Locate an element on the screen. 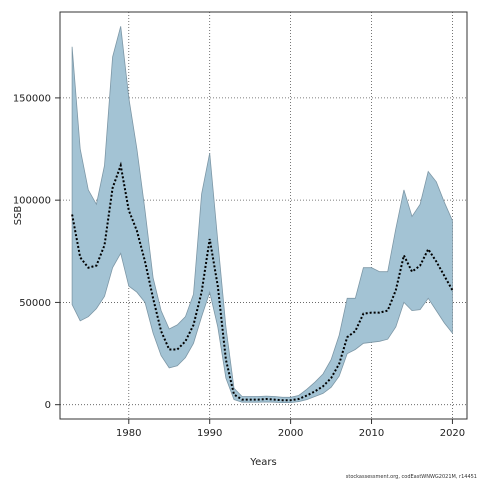 The width and height of the screenshot is (480, 480). x-tick-label: 2000 is located at coordinates (290, 433).